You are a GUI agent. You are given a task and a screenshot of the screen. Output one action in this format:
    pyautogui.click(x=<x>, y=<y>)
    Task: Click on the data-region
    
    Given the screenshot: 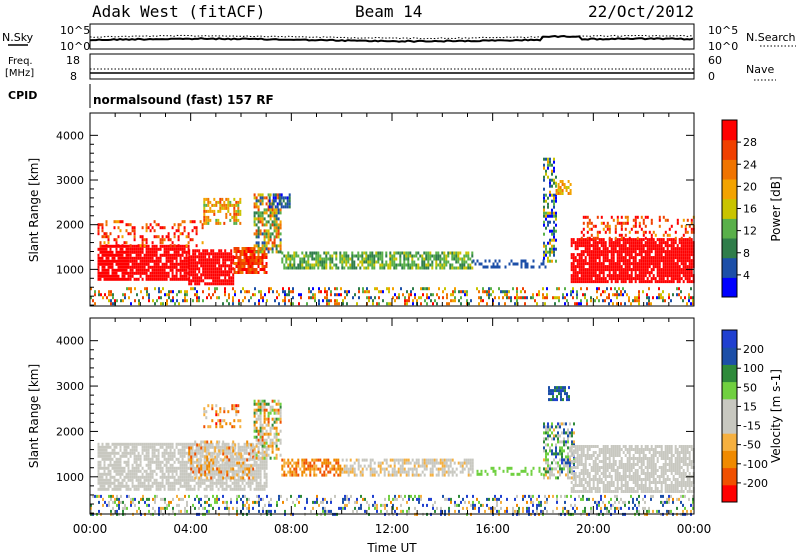 What is the action you would take?
    pyautogui.click(x=377, y=260)
    